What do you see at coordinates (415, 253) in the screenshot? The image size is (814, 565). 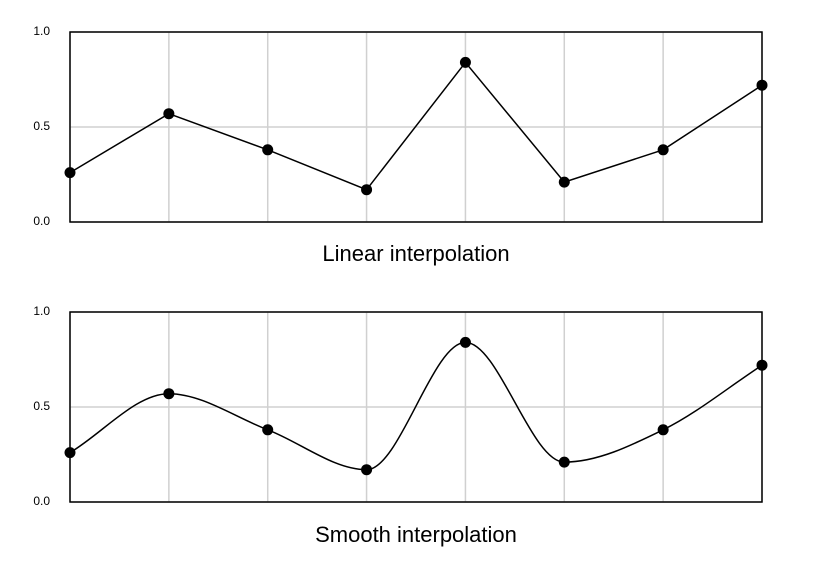 I see `chart-title: Linear interpolation` at bounding box center [415, 253].